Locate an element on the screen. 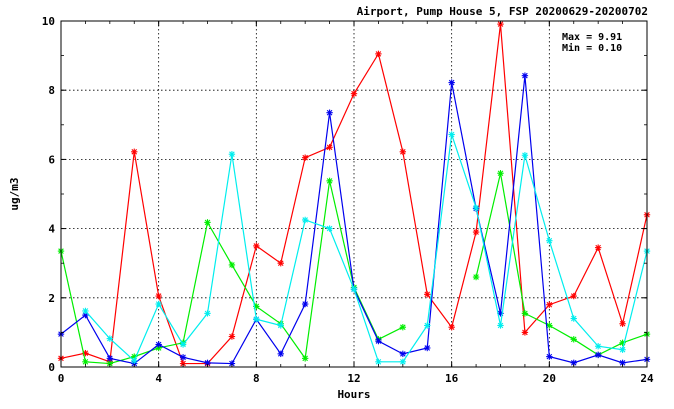 This screenshot has height=409, width=674. y-tick-label: 0 is located at coordinates (51, 367).